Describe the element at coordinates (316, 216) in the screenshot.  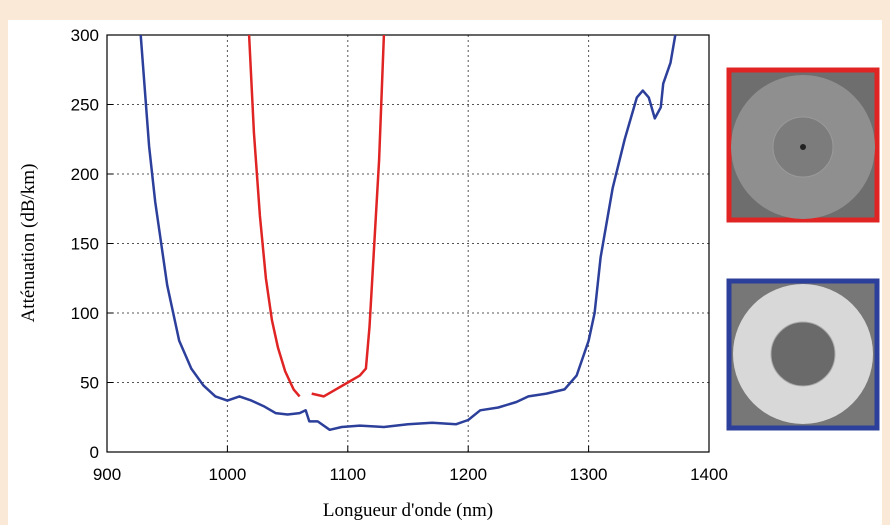
I see `data-line` at that location.